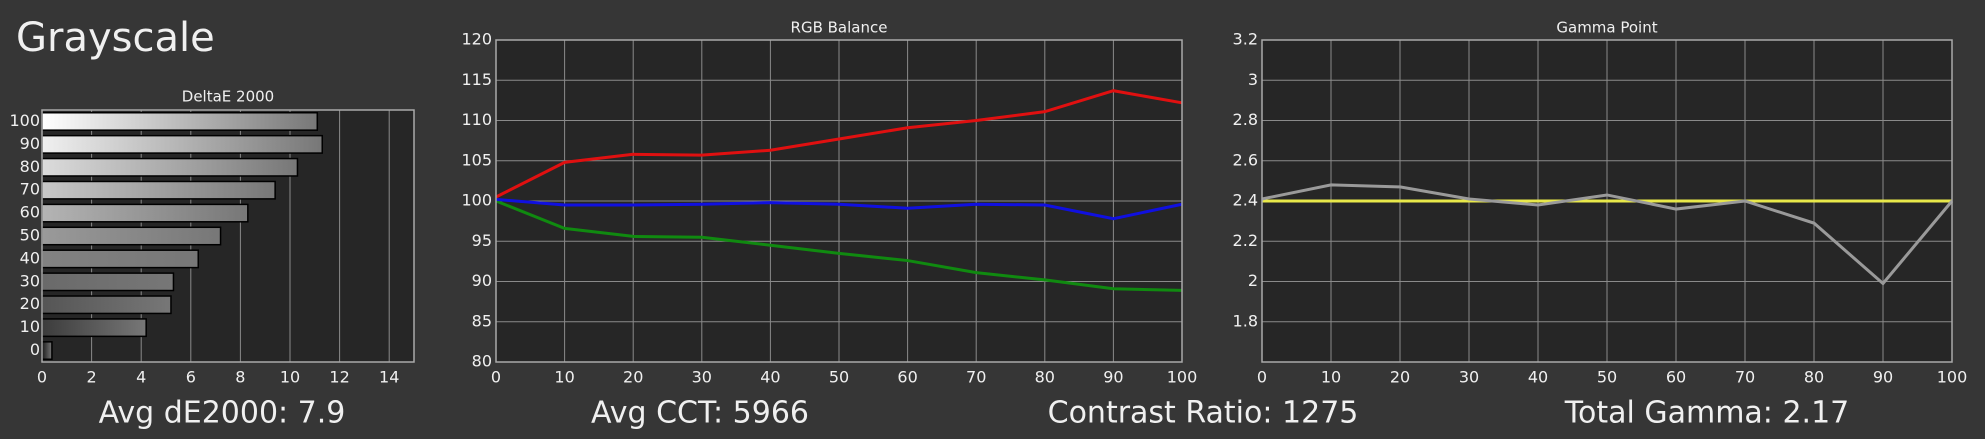 The width and height of the screenshot is (1985, 439). I want to click on y-tick-label: 2.2, so click(1245, 240).